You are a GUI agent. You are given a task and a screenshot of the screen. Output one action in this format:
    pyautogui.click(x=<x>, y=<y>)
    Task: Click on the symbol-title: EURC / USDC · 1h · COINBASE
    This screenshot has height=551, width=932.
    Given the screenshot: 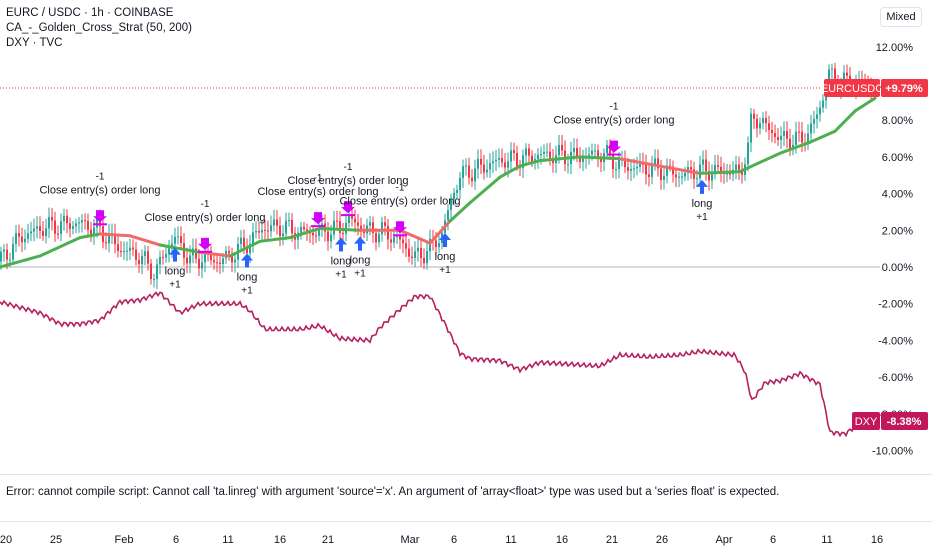 What is the action you would take?
    pyautogui.click(x=90, y=13)
    